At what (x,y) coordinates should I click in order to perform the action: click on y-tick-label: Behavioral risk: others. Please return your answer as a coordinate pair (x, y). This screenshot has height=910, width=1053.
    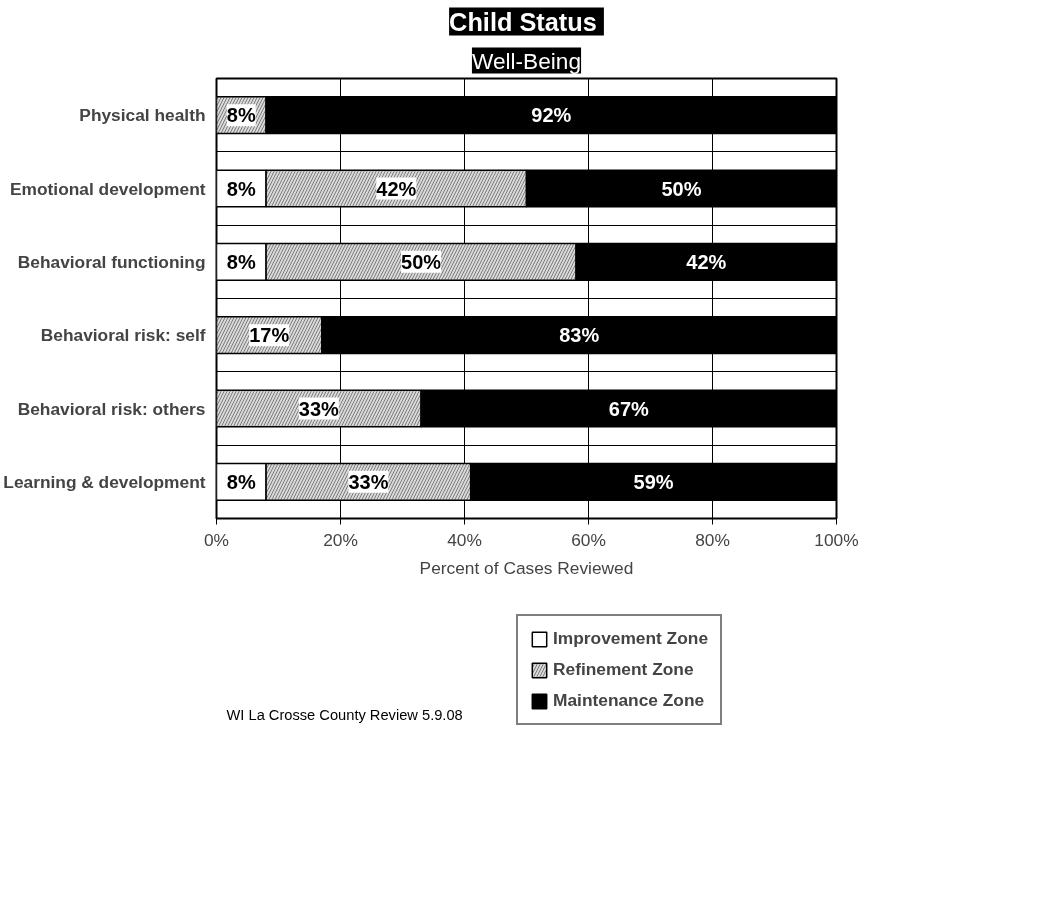
    Looking at the image, I should click on (111, 408).